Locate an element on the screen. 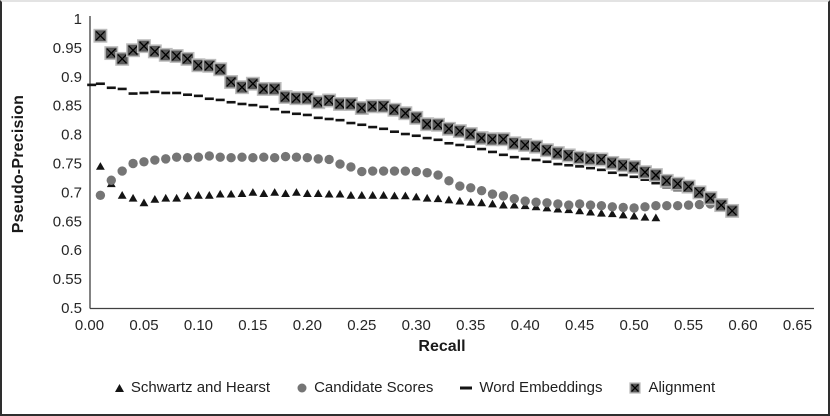  x-tick-label: 0.25 is located at coordinates (361, 325).